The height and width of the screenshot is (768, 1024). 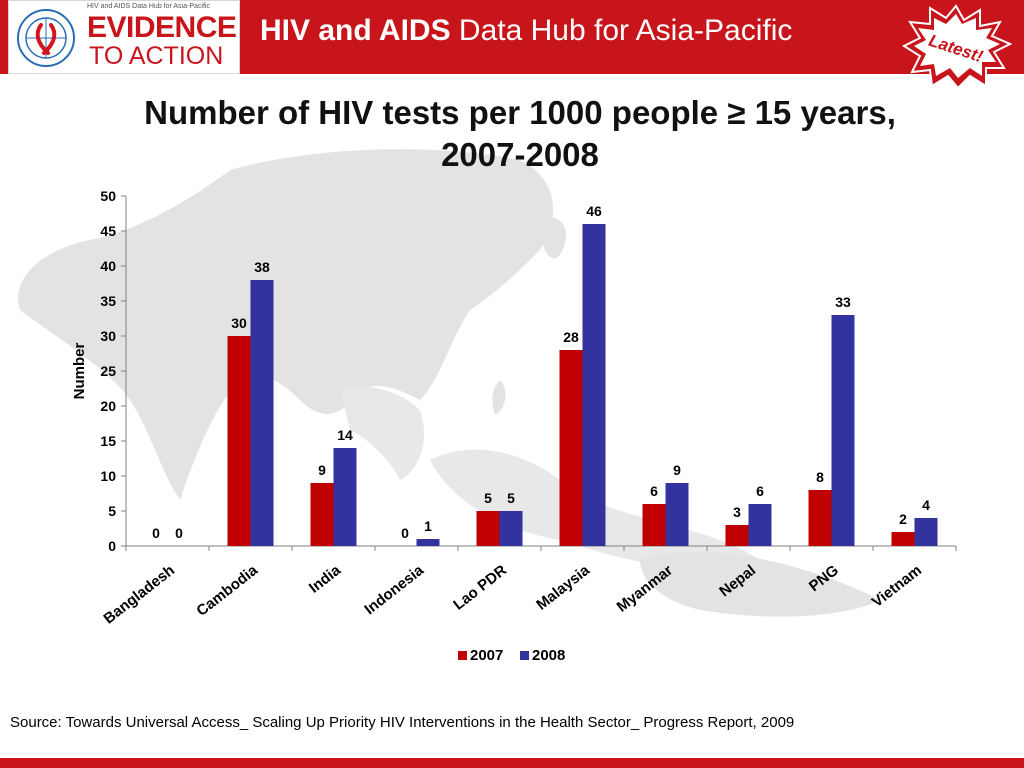 I want to click on bar-2007-lao-pdr, so click(x=488, y=528).